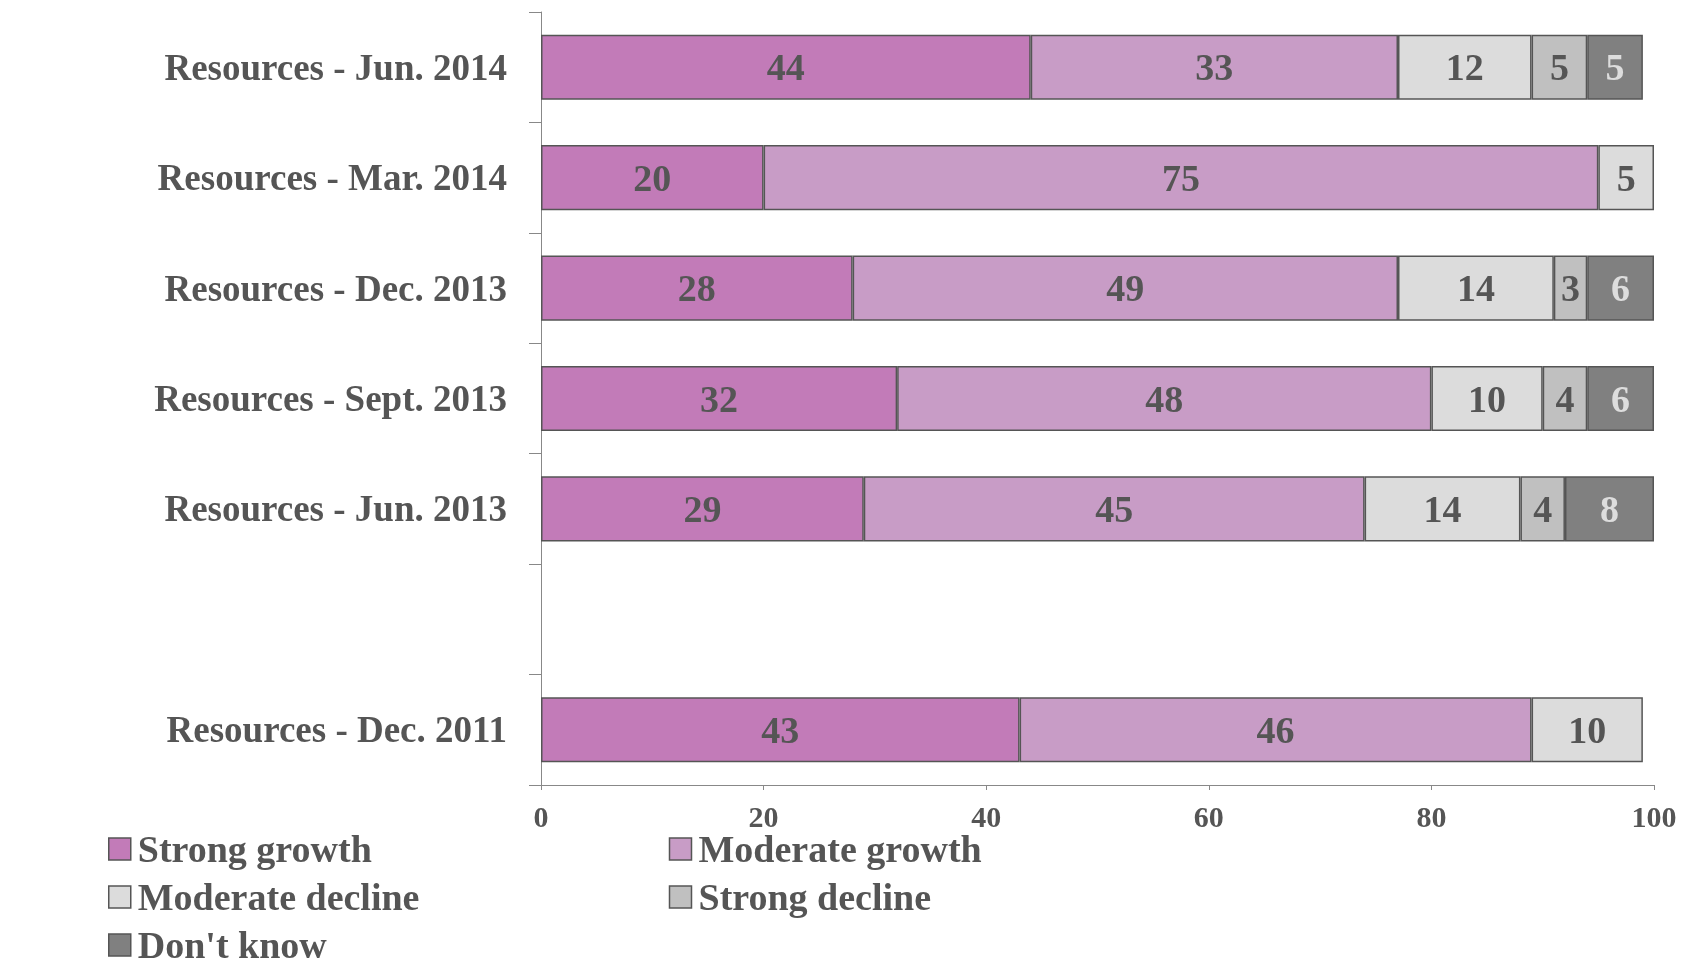 This screenshot has height=973, width=1704. What do you see at coordinates (1571, 288) in the screenshot?
I see `data-label: 3` at bounding box center [1571, 288].